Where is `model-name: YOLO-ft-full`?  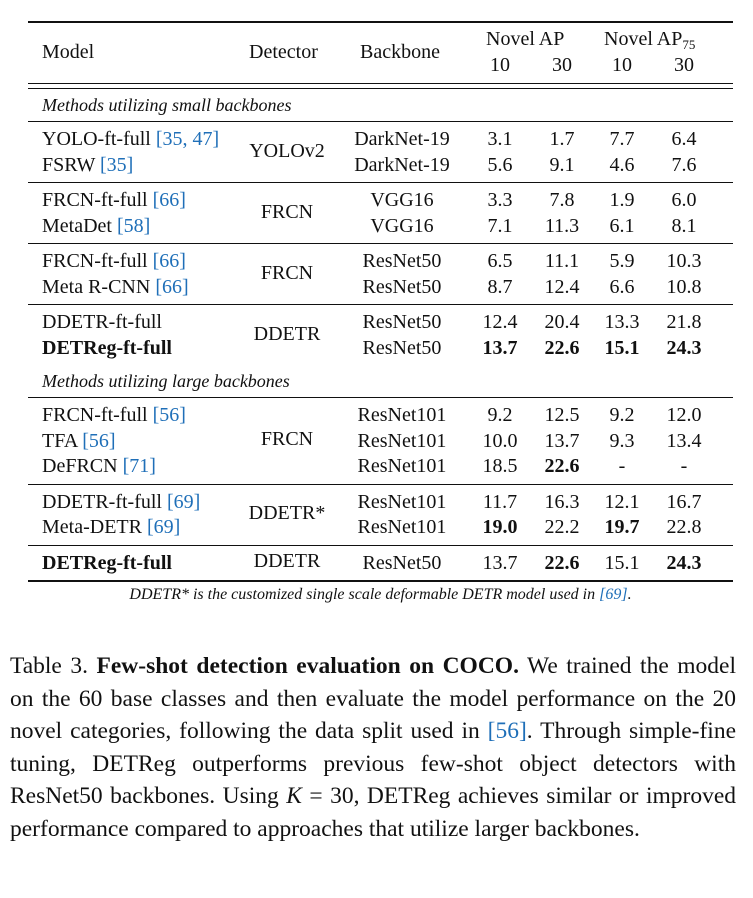
model-name: YOLO-ft-full is located at coordinates (96, 139).